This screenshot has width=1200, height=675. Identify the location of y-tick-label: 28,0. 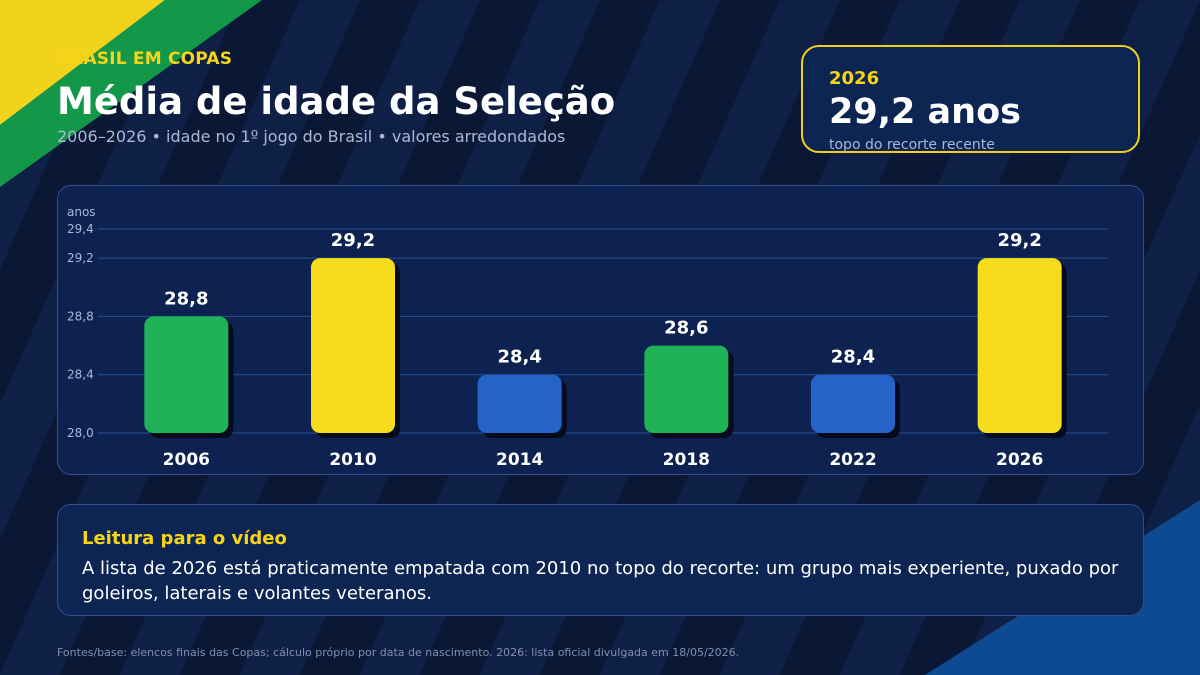
(80, 433).